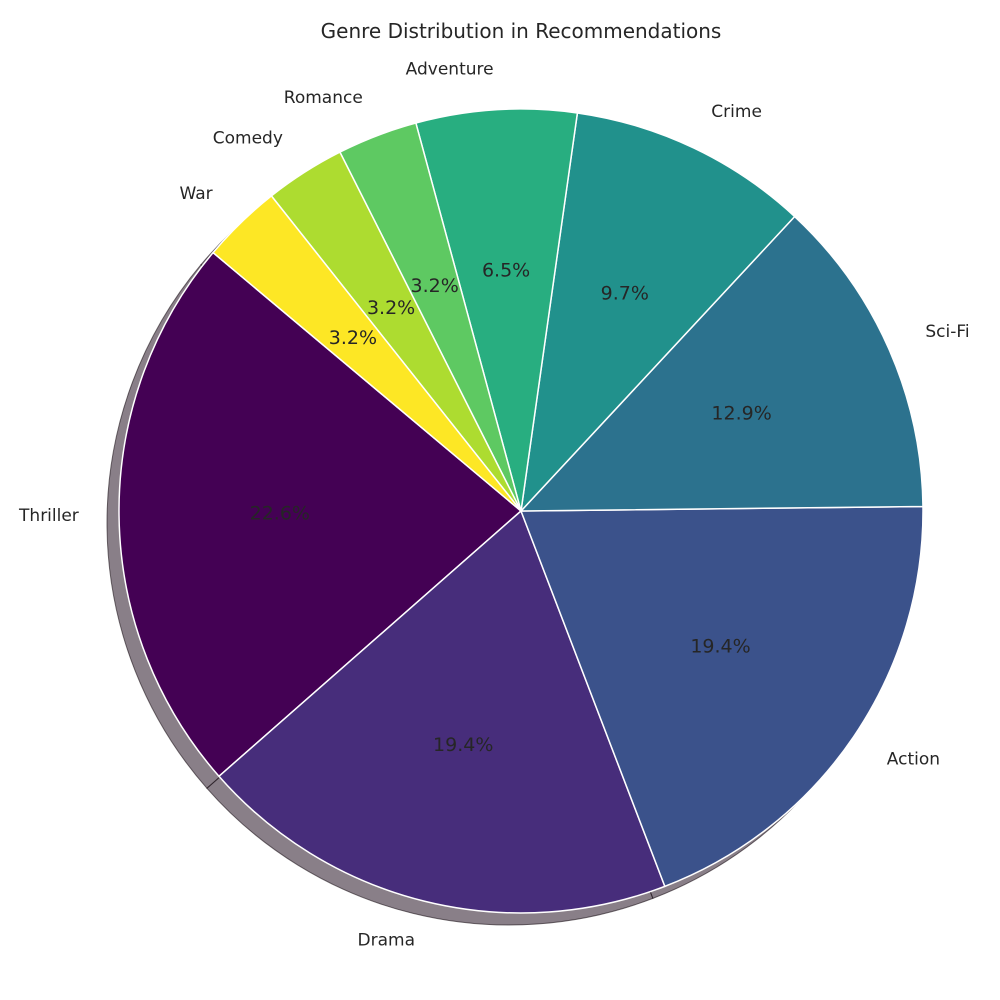 The width and height of the screenshot is (1000, 1000). I want to click on percent-label-war: 3.2%, so click(353, 338).